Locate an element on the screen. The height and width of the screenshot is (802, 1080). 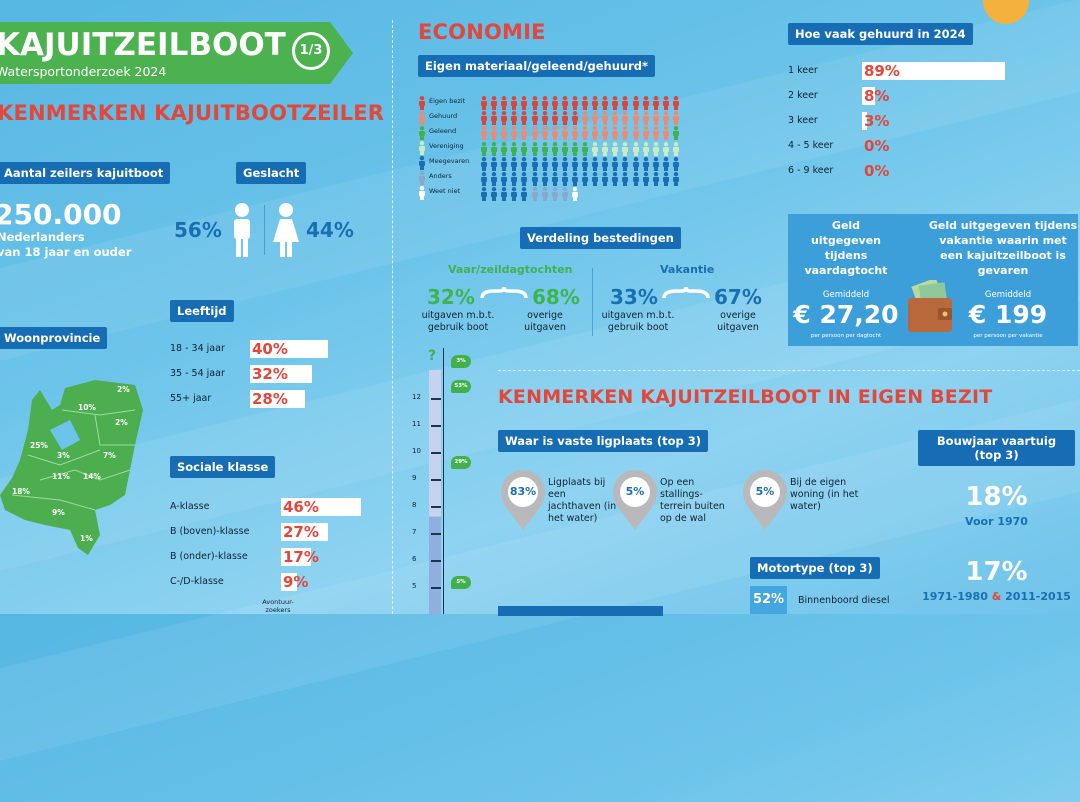
legend-label: Vereniging is located at coordinates (446, 146).